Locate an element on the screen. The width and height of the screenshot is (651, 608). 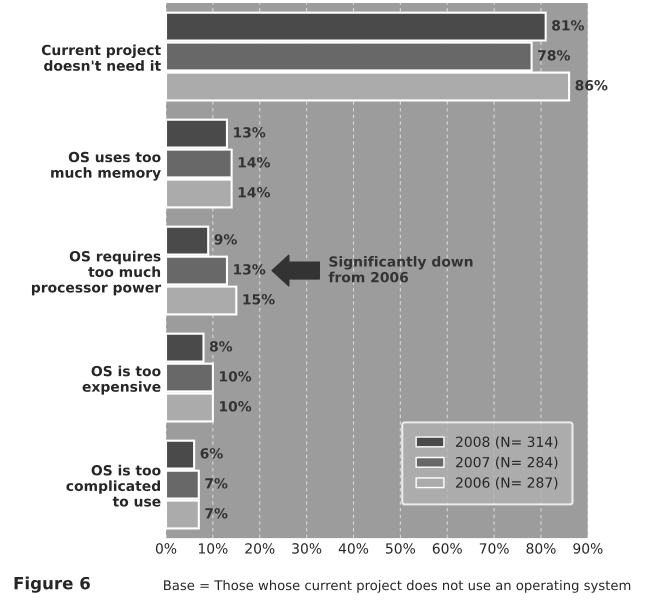
data-label: 81% is located at coordinates (568, 25).